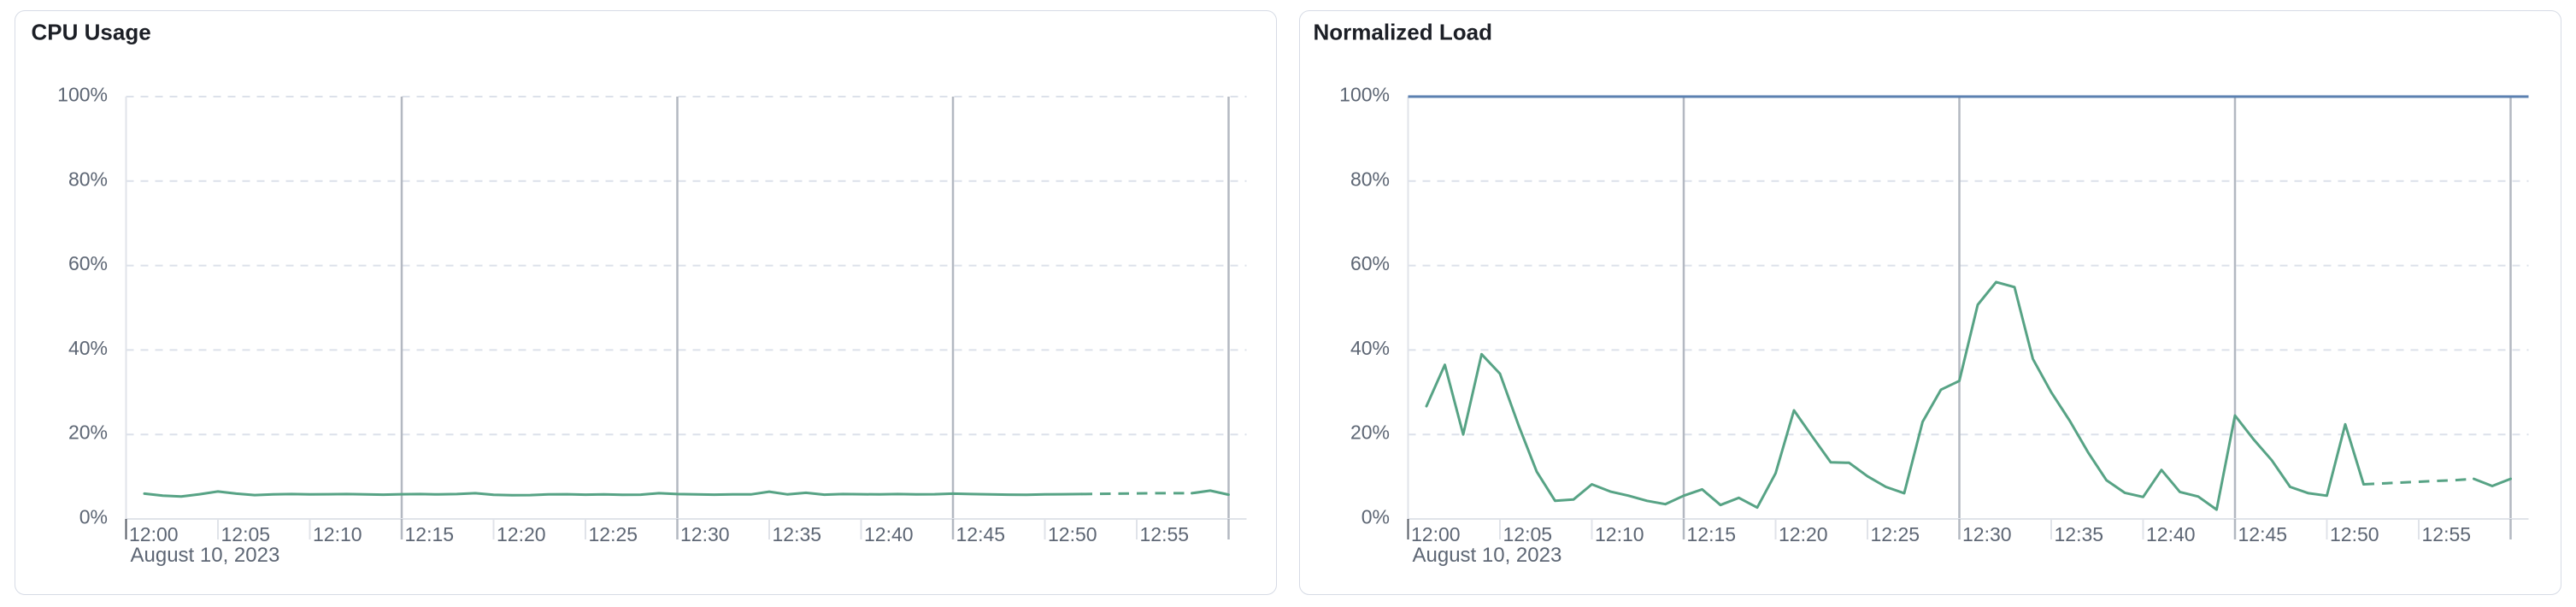 This screenshot has height=607, width=2576. I want to click on svg-text: Normalized Load, so click(1403, 32).